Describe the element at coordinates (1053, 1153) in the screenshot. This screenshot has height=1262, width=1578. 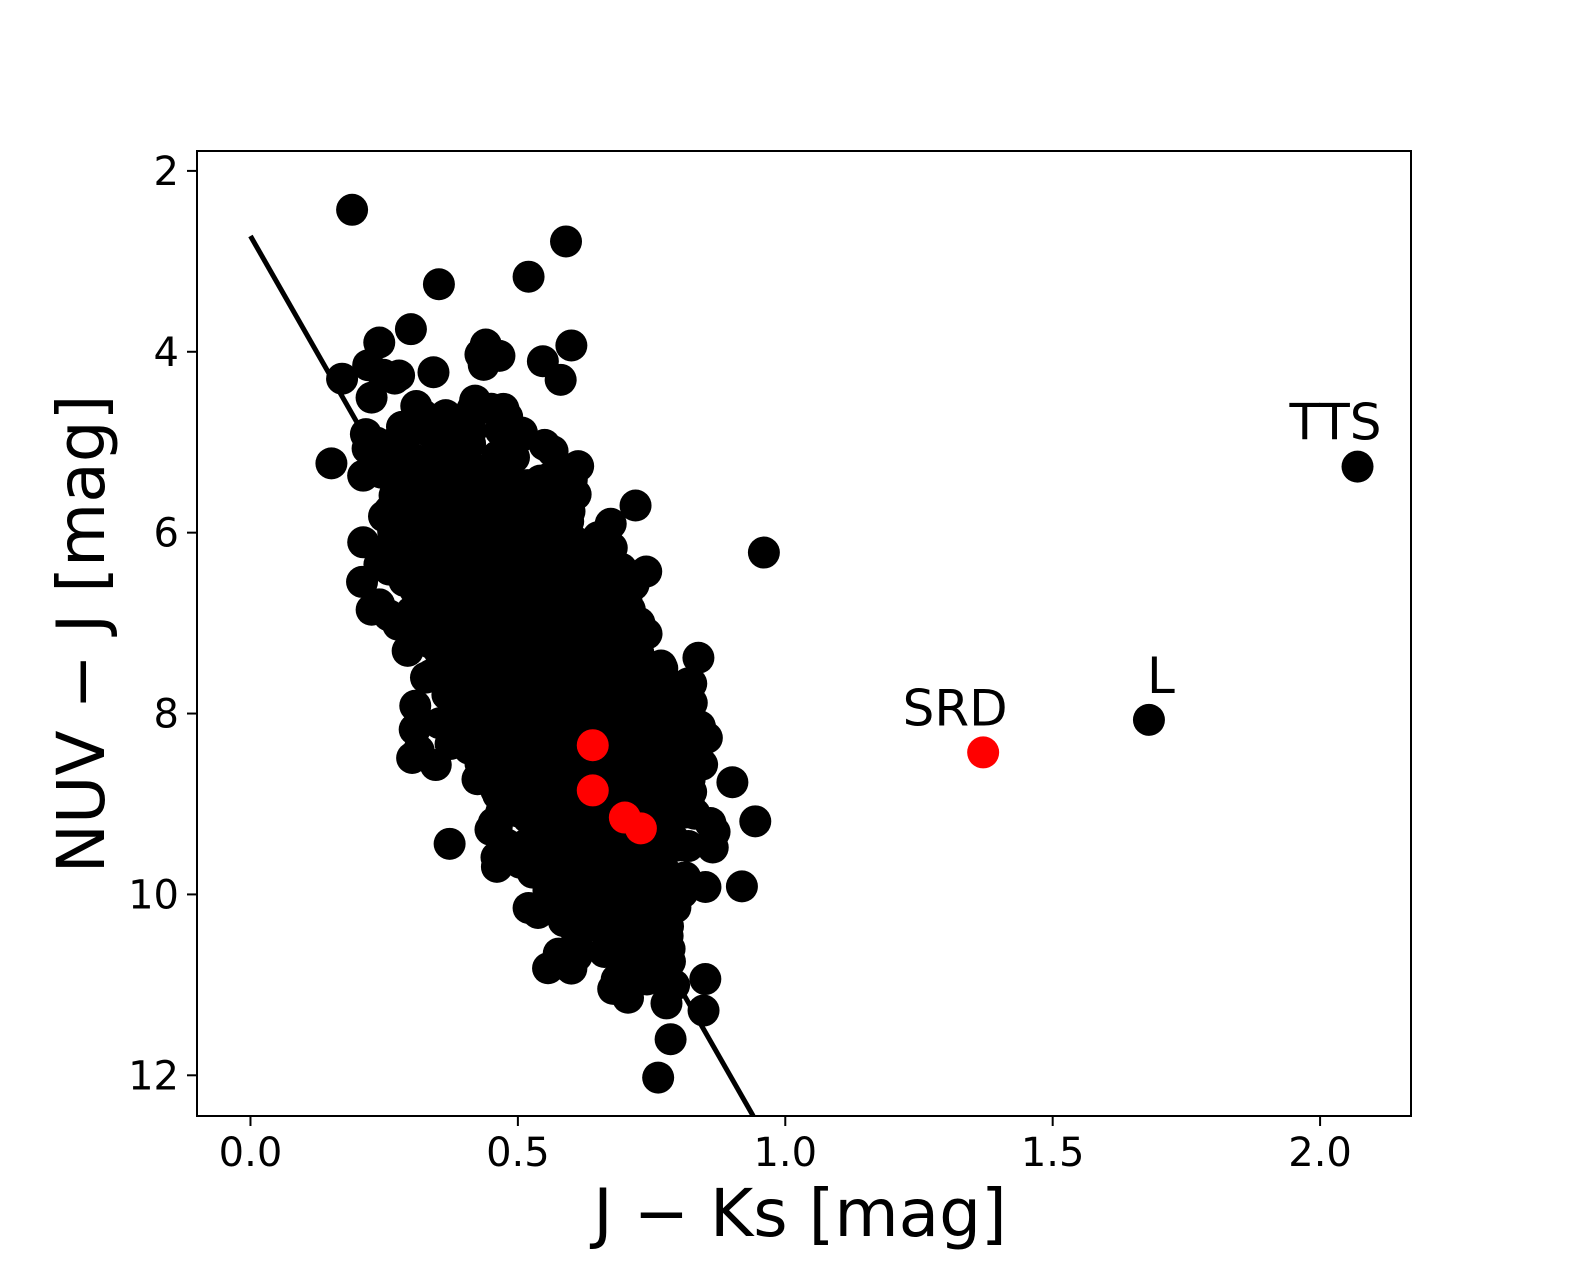
I see `x-tick-label: 1.5` at that location.